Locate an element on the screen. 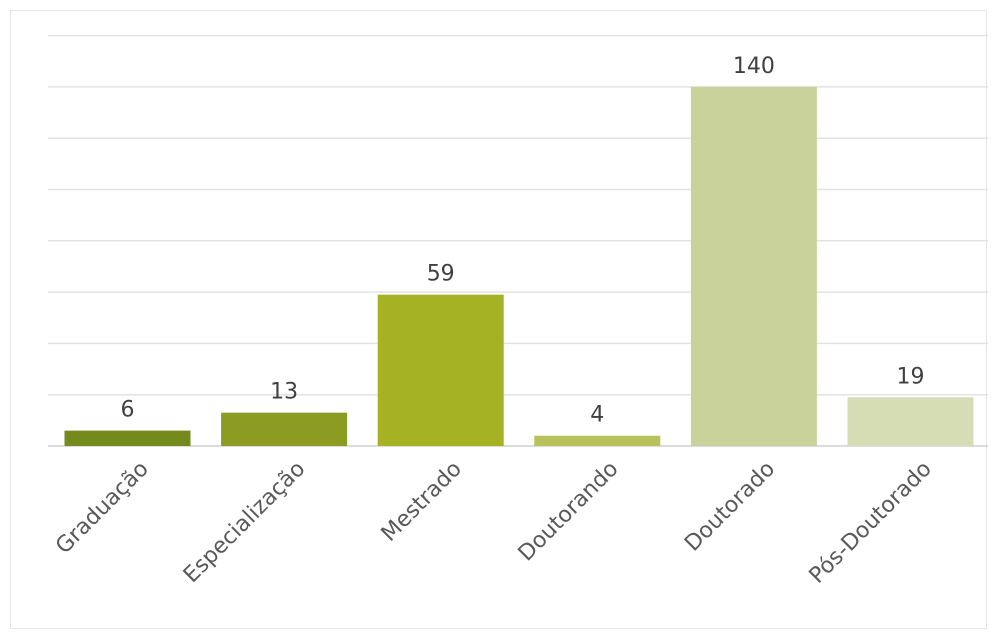 The image size is (997, 639). bar-mestrado is located at coordinates (440, 370).